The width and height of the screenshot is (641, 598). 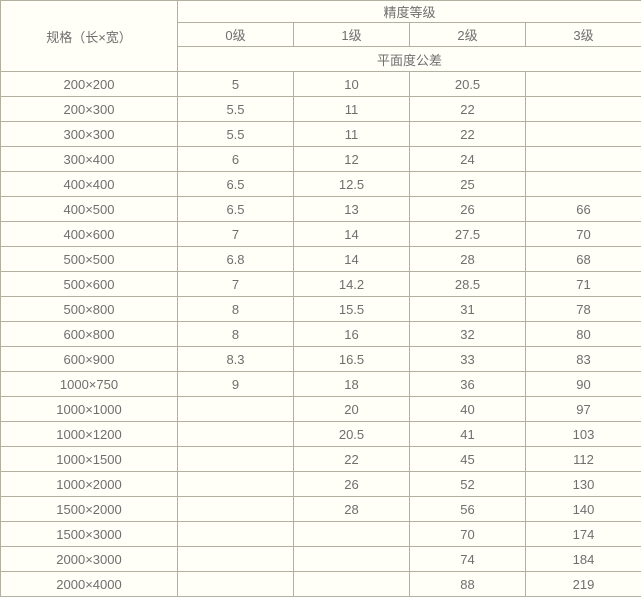 What do you see at coordinates (582, 584) in the screenshot?
I see `tolerance-value-cell: 219` at bounding box center [582, 584].